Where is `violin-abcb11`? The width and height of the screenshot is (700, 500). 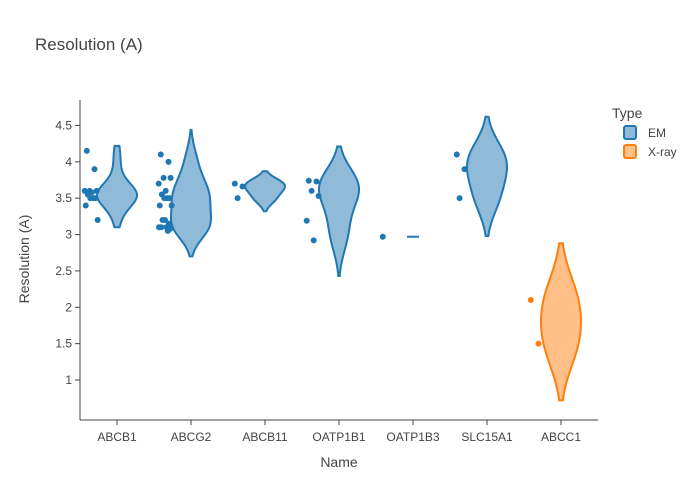
violin-abcb11 is located at coordinates (265, 191).